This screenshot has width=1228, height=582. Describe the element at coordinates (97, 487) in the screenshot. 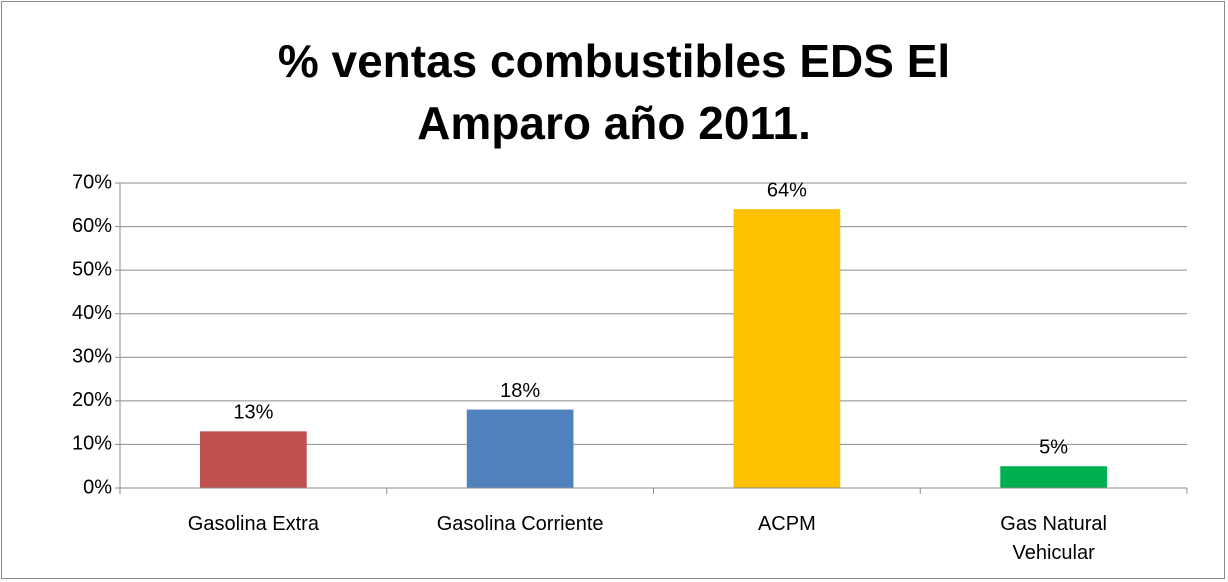

I see `y-tick-label: 0%` at that location.